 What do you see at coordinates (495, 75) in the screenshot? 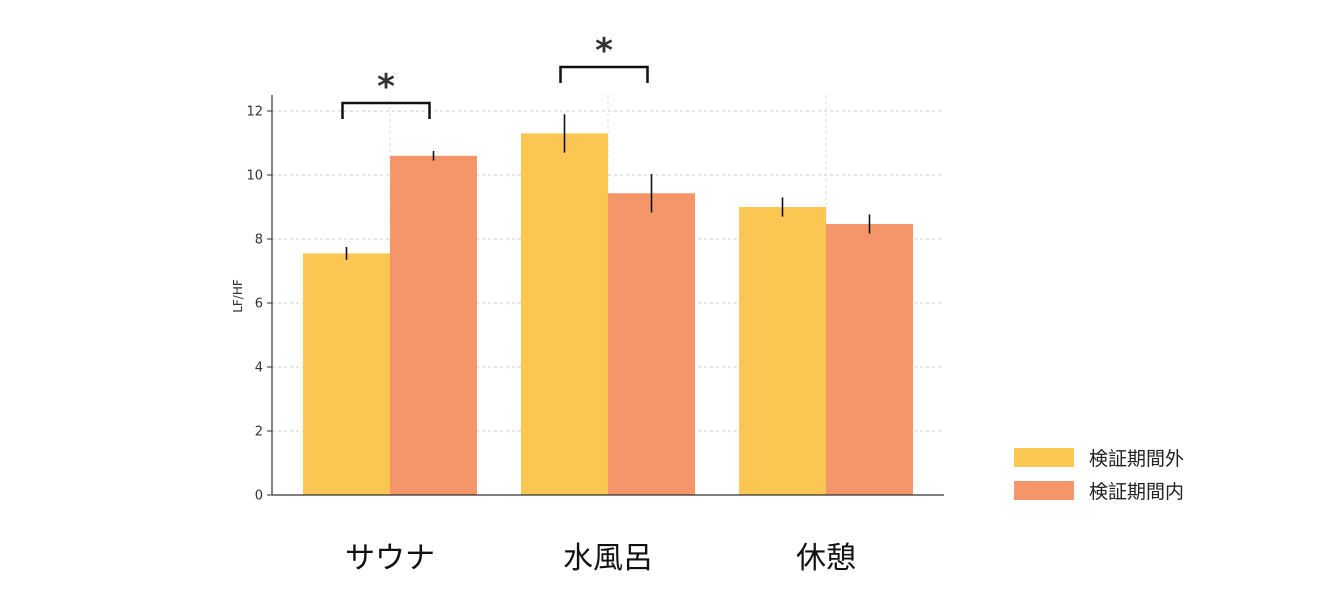
I see `significance-markers: **` at bounding box center [495, 75].